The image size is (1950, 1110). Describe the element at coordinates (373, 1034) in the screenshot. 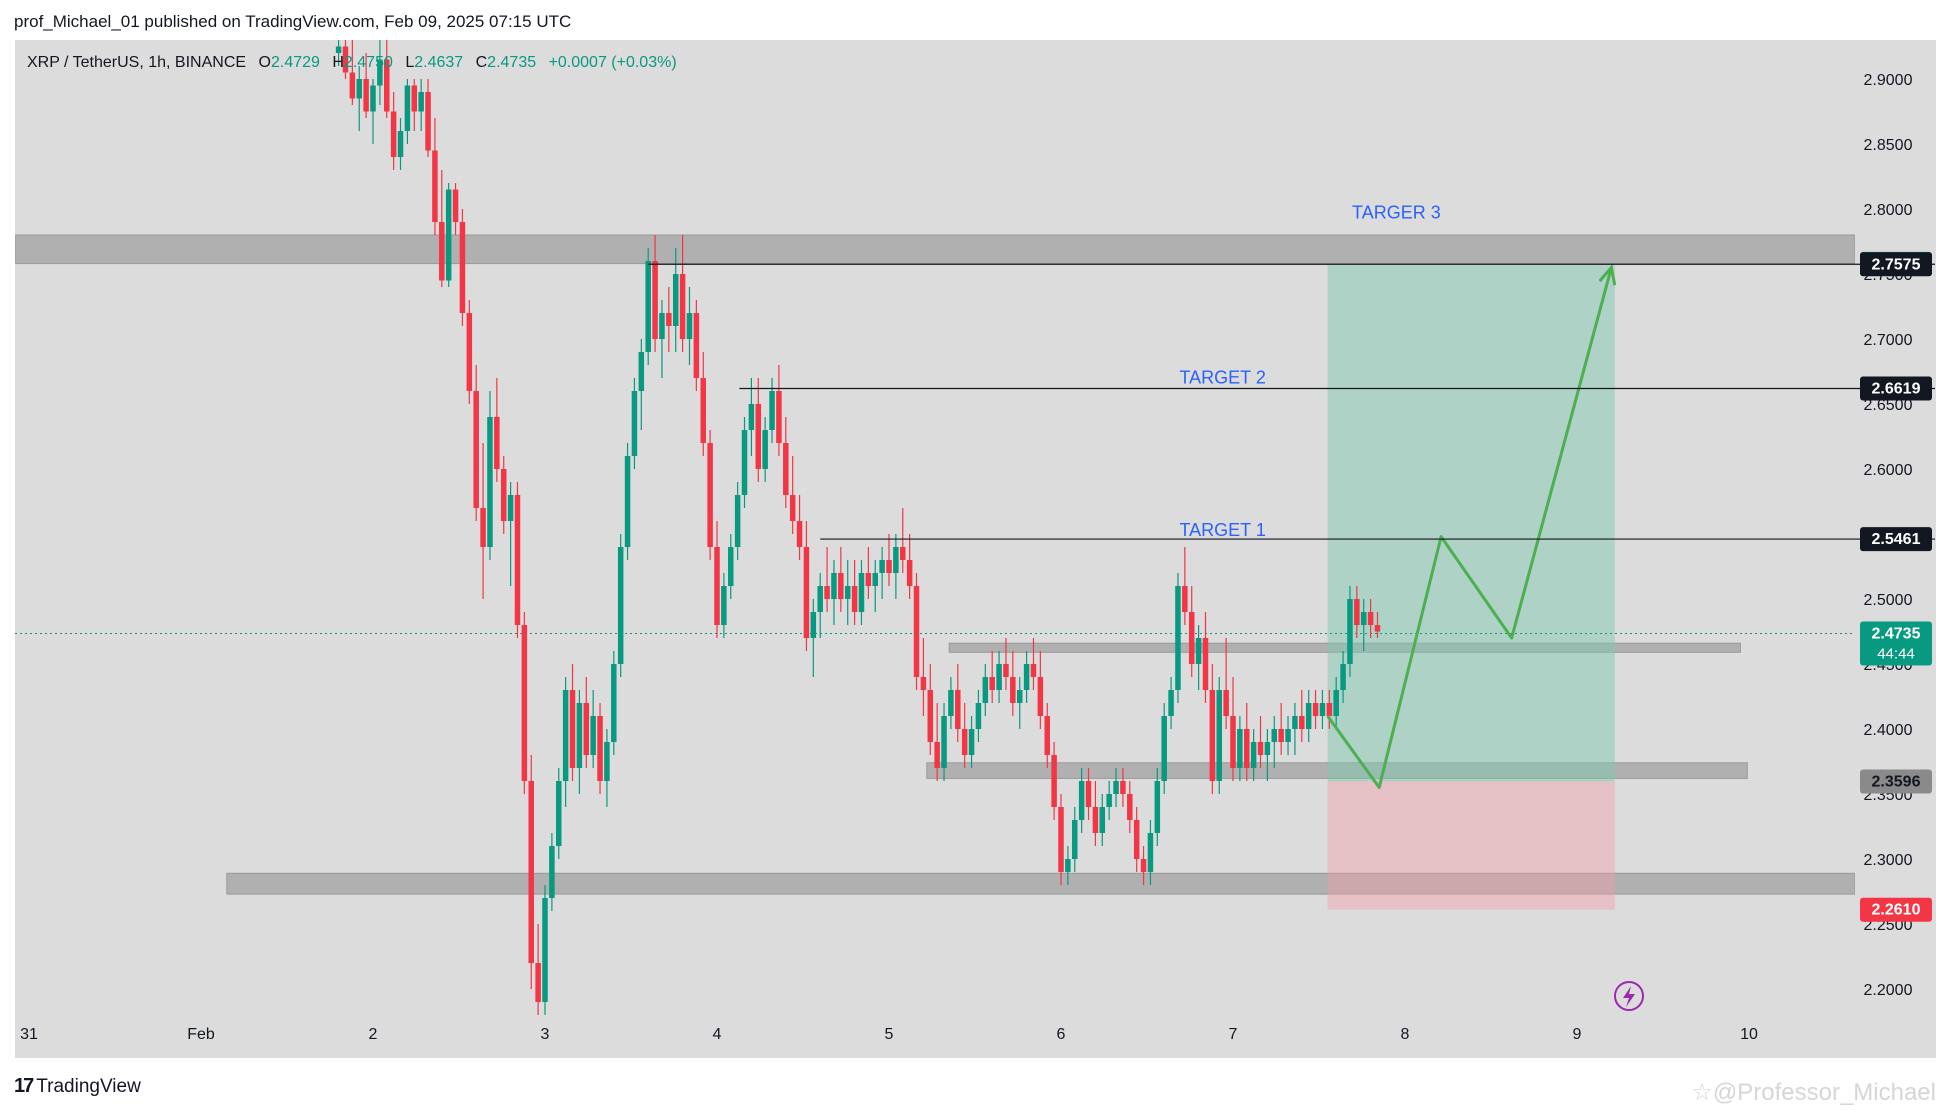

I see `time-tick-label: 2` at that location.